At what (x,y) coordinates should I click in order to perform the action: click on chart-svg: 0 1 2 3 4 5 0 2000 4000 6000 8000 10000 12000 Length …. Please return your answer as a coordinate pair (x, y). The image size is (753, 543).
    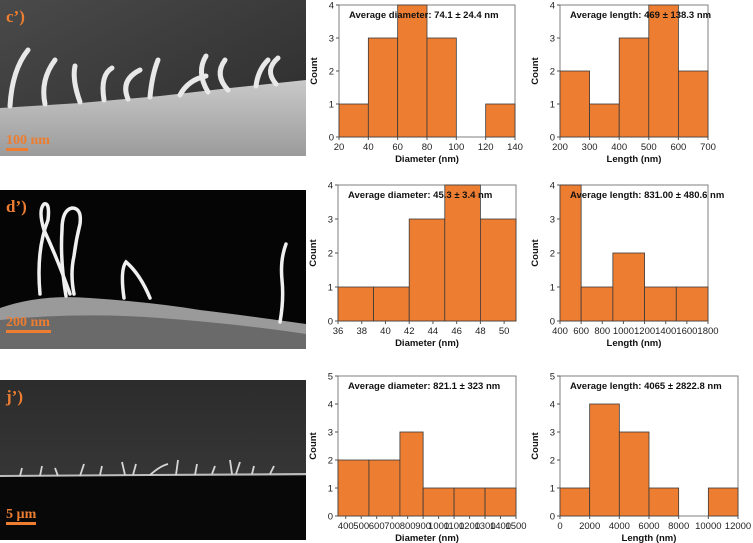
    Looking at the image, I should click on (640, 457).